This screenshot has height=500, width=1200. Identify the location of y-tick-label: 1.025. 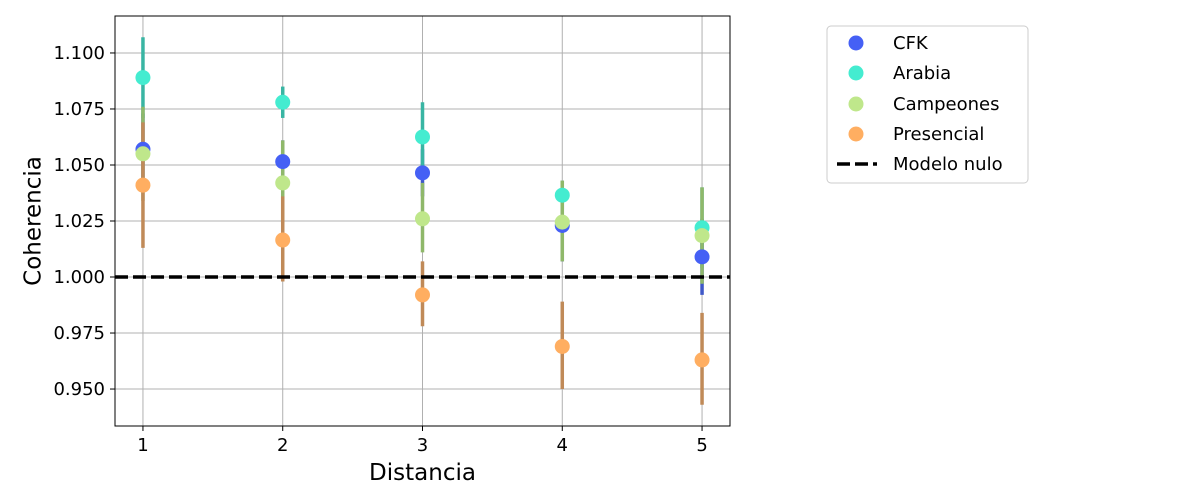
(79, 221).